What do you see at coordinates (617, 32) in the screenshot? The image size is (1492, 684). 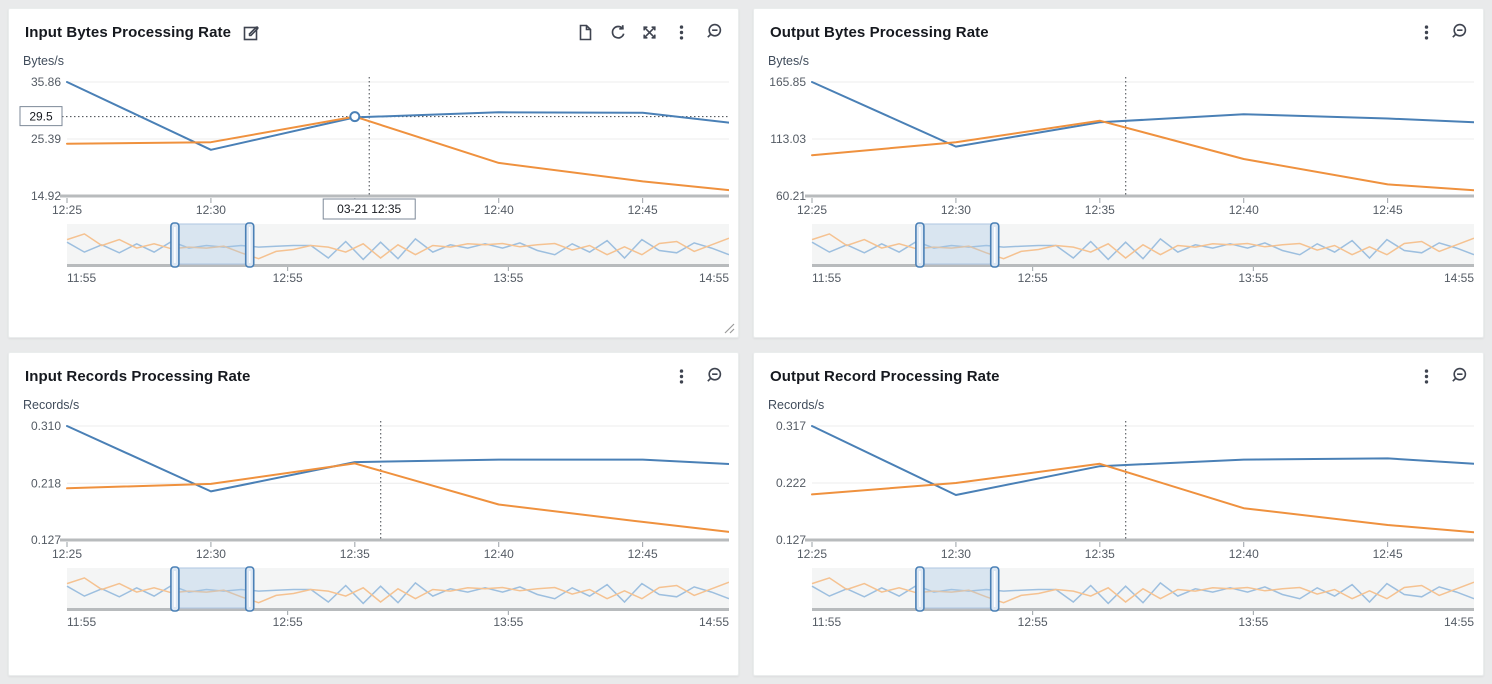 I see `refresh-icon` at bounding box center [617, 32].